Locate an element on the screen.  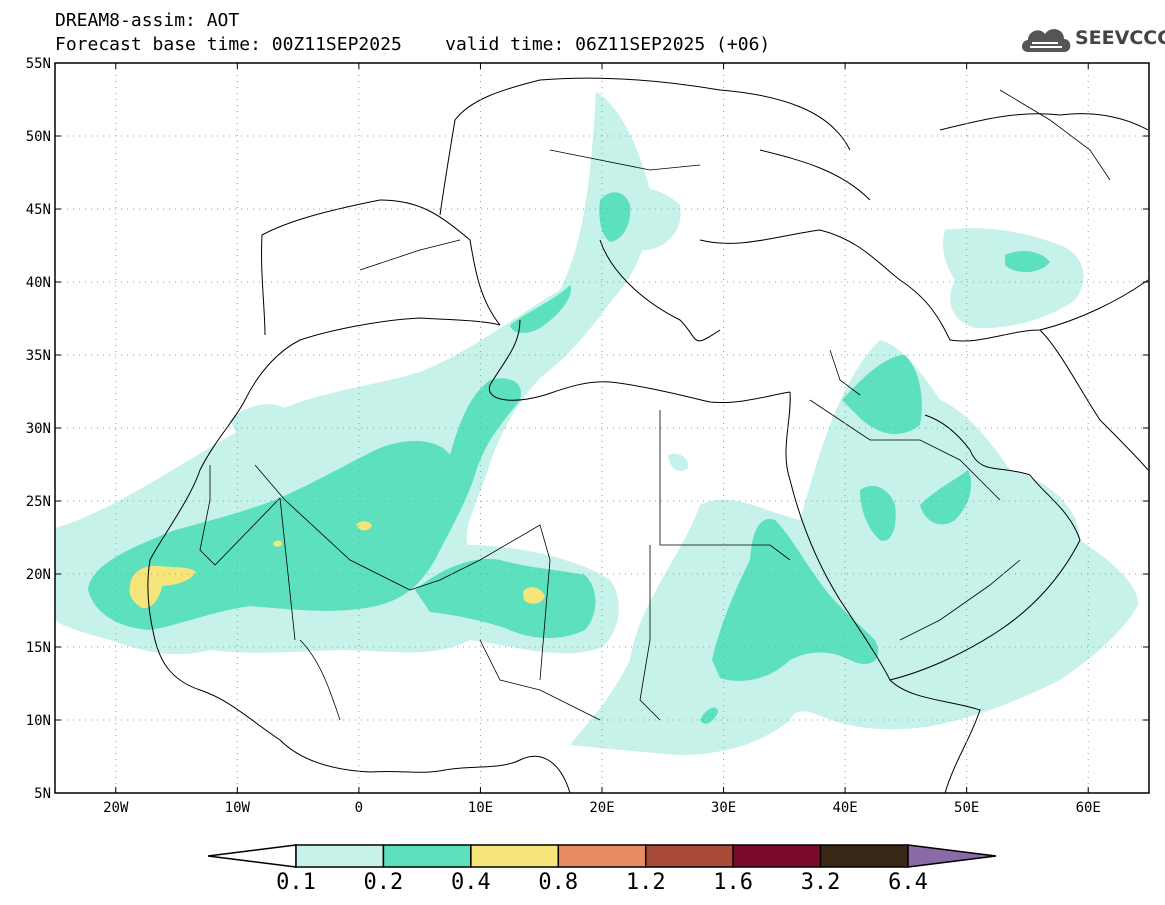
colorbar-label: 1.6 is located at coordinates (733, 882).